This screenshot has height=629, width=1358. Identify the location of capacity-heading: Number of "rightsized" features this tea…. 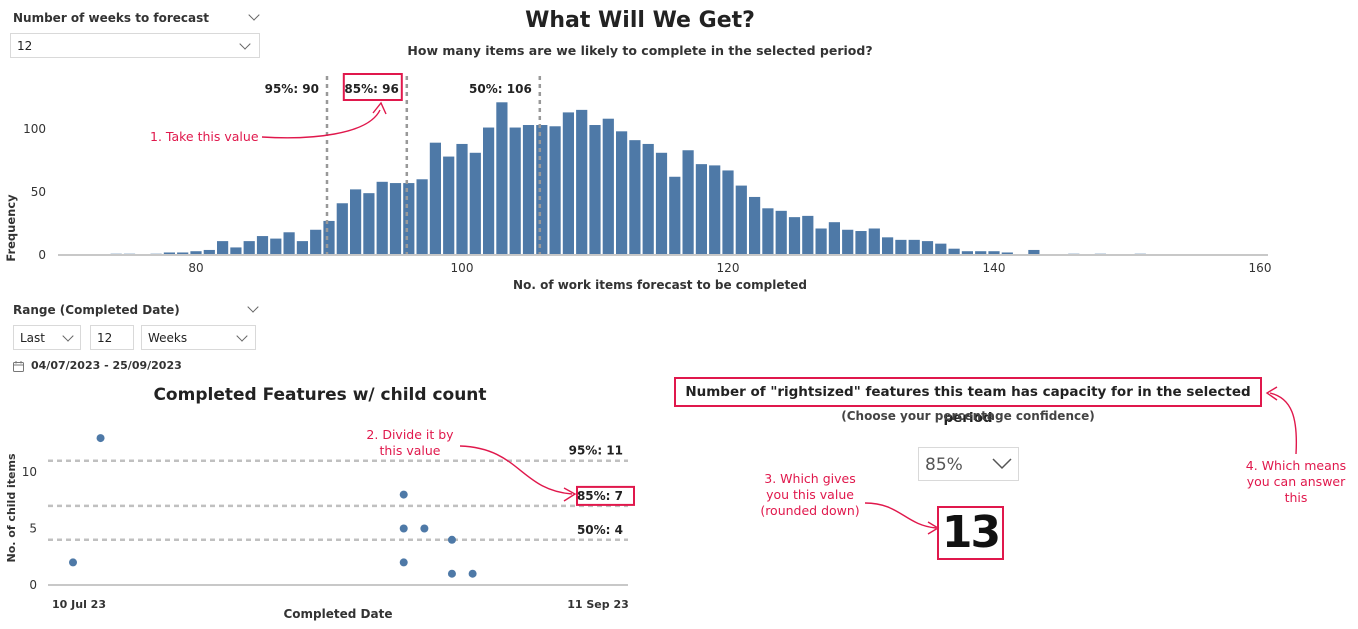
(968, 401).